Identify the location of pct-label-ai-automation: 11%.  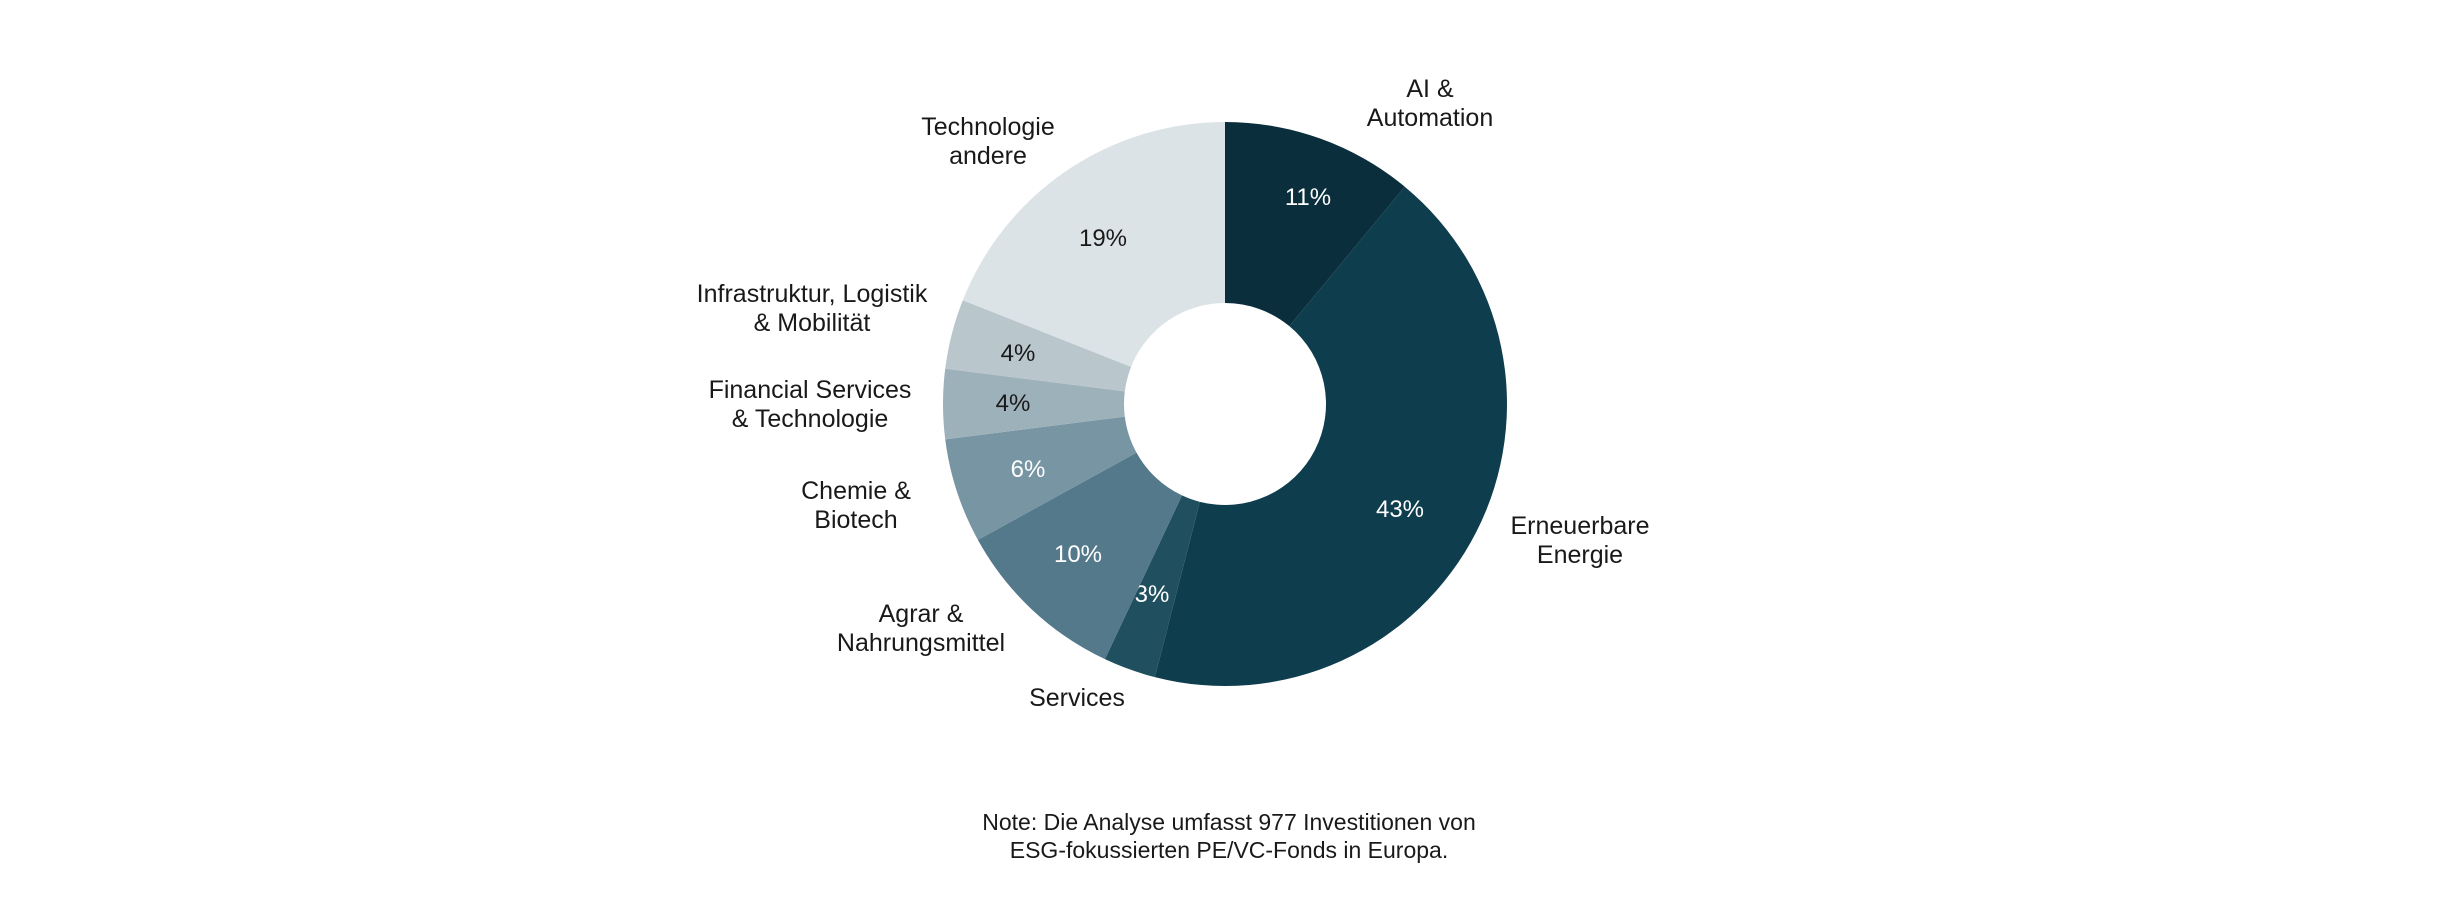
(1308, 197).